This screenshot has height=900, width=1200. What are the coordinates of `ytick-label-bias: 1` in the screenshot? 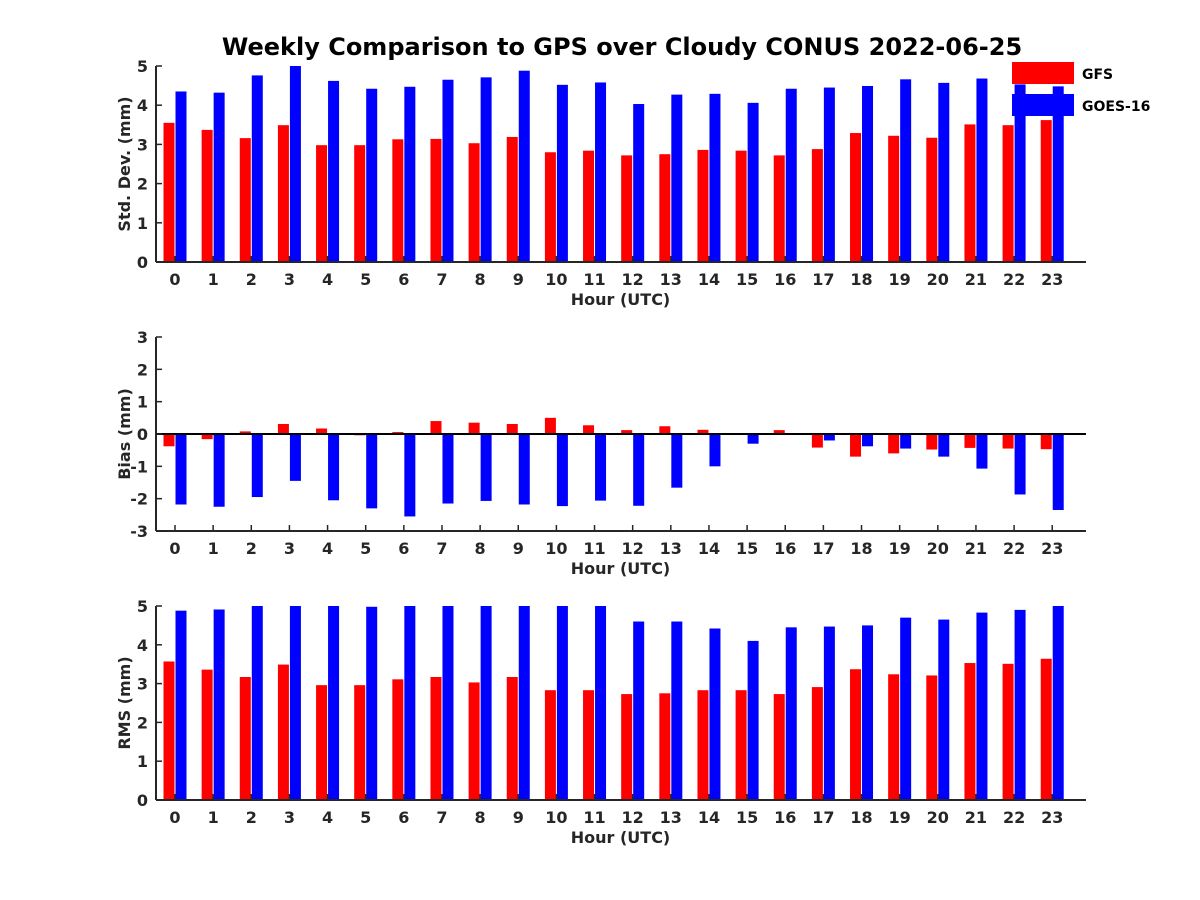 It's located at (142, 402).